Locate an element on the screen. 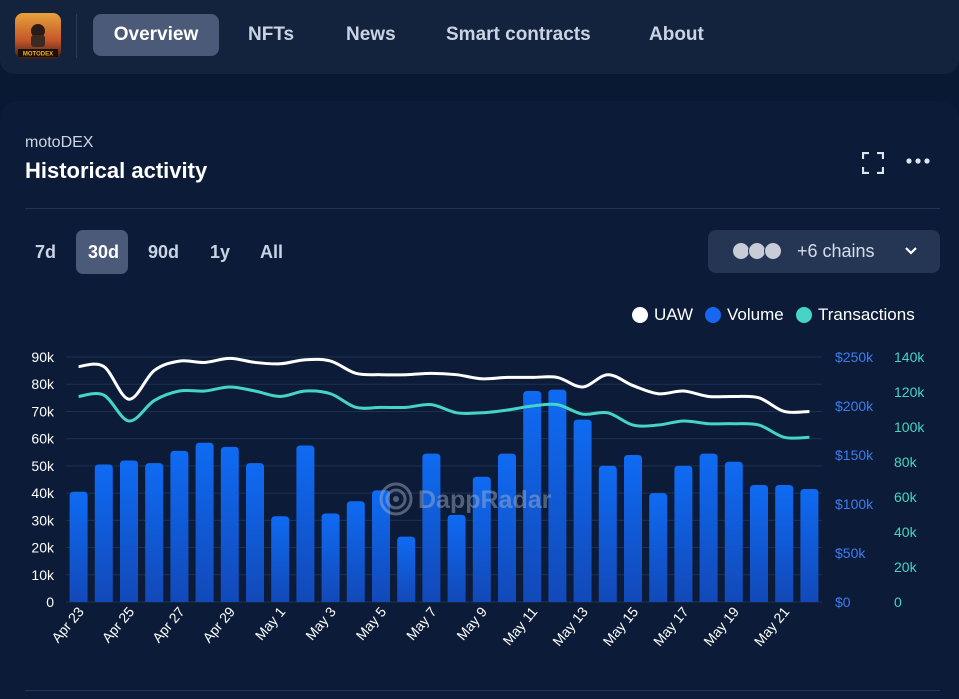 Image resolution: width=959 pixels, height=699 pixels. svg-text: DappRadar is located at coordinates (485, 500).